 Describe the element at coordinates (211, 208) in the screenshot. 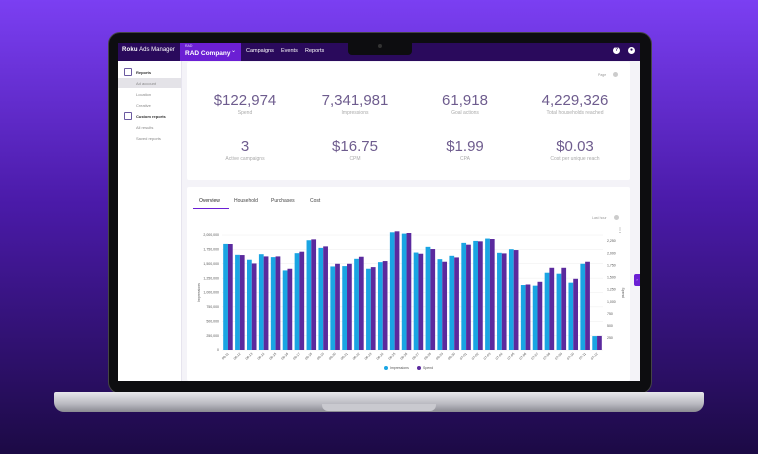

I see `active-tab-indicator` at that location.